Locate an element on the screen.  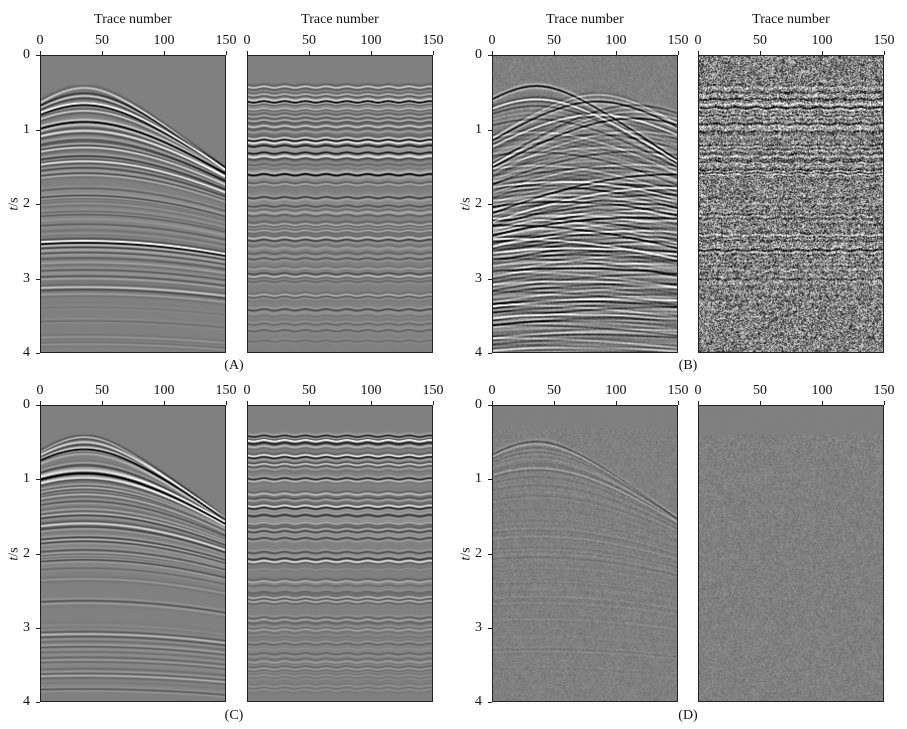
seismic-panel-d-left is located at coordinates (585, 553).